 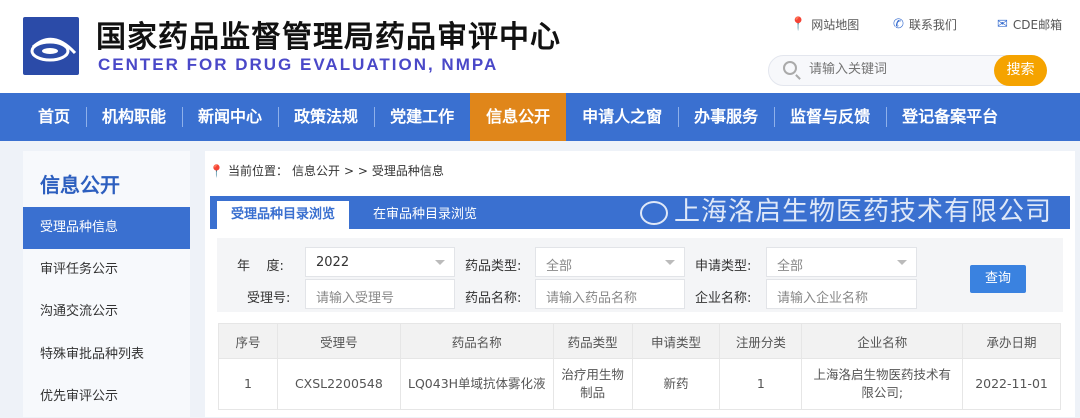 I want to click on col-date: 承办日期, so click(x=1011, y=341).